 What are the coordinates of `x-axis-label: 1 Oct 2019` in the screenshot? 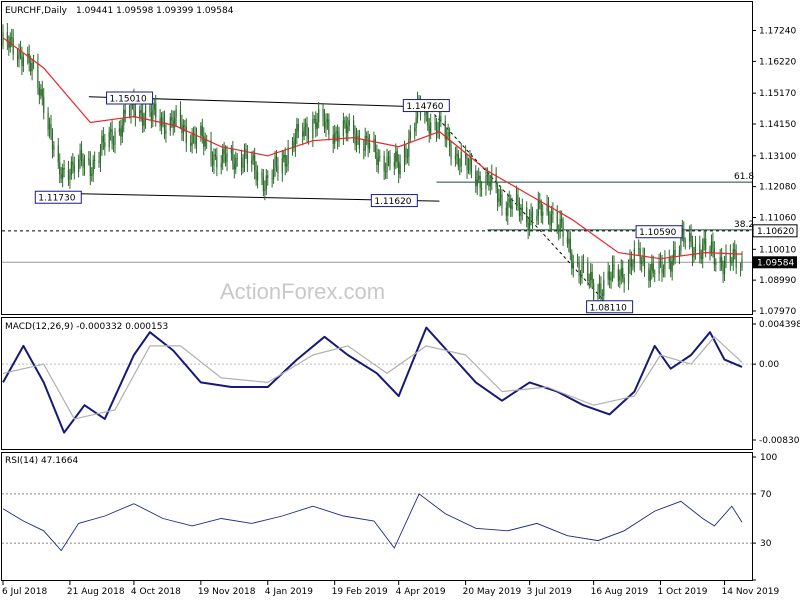 It's located at (683, 592).